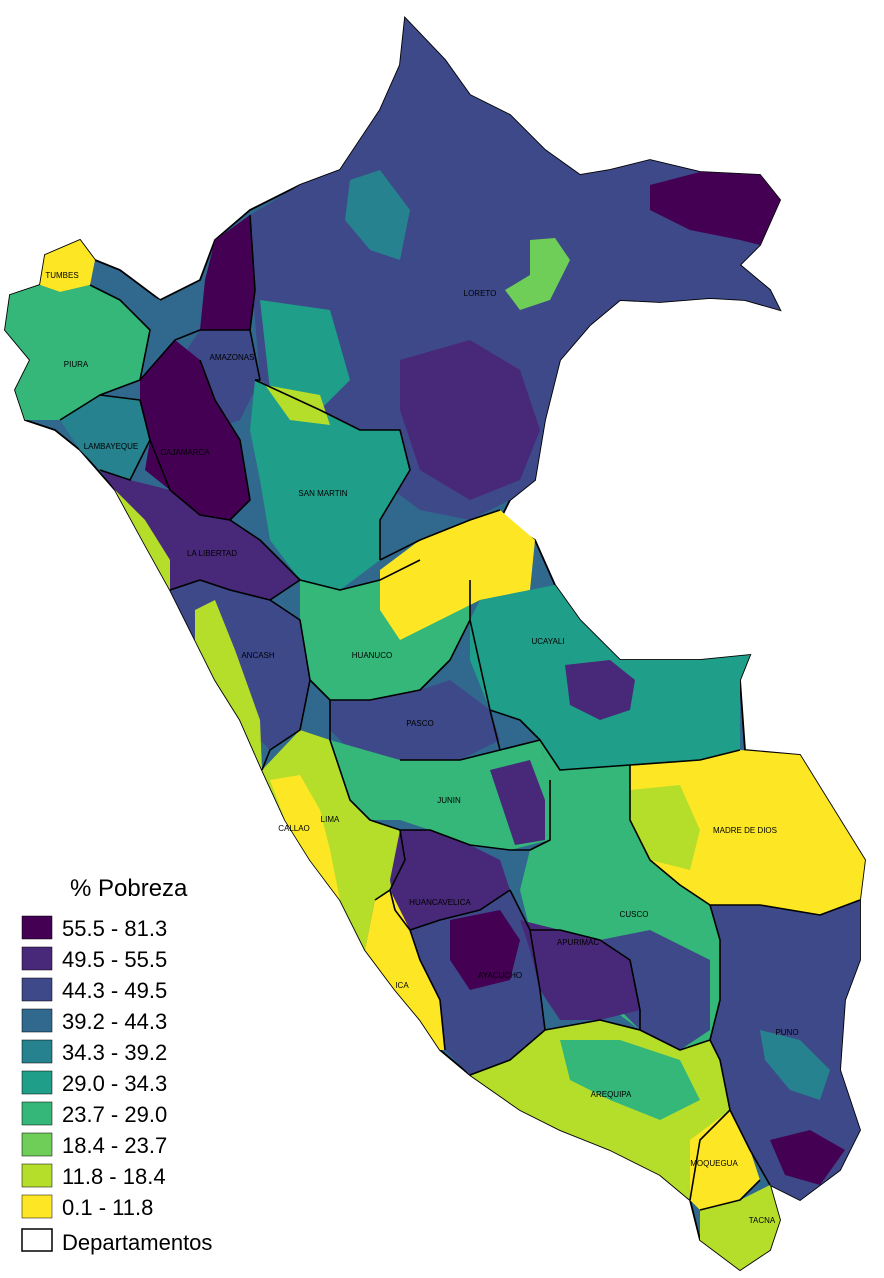 The image size is (884, 1278). Describe the element at coordinates (212, 553) in the screenshot. I see `label-la-libertad: LA LIBERTAD` at that location.